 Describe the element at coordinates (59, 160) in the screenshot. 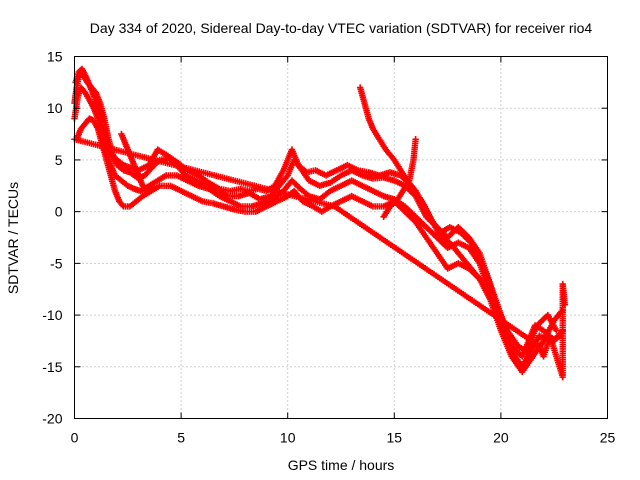

I see `y-tick-label: 5` at that location.